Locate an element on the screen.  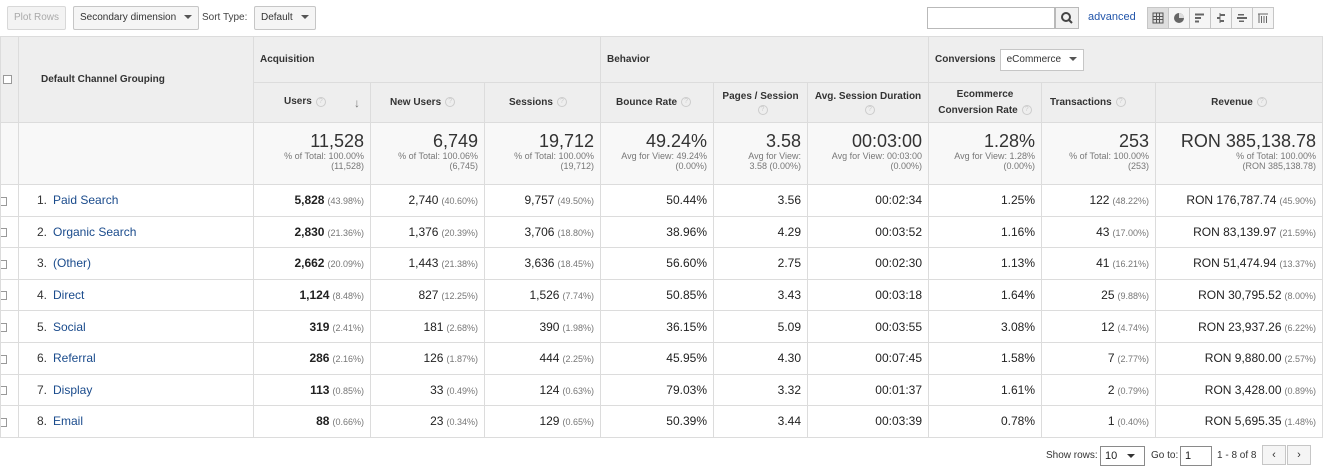
pages-session-cell: 3.56 is located at coordinates (760, 200).